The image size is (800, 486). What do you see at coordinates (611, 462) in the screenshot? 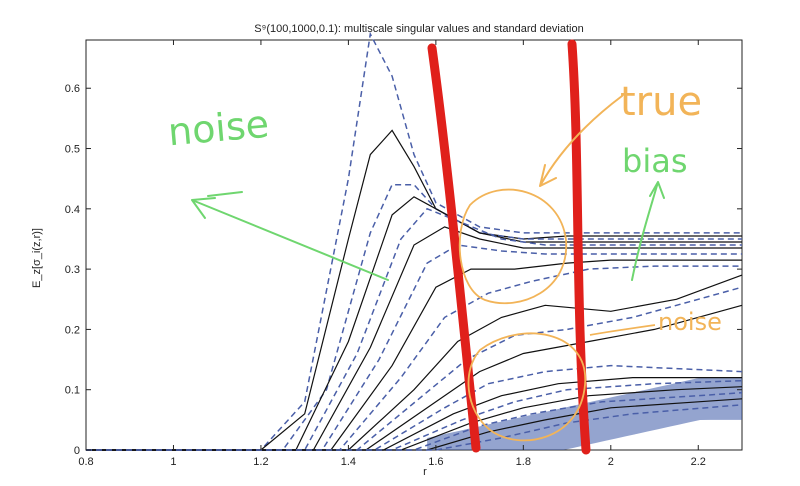
I see `x-tick-label-6: 2` at bounding box center [611, 462].